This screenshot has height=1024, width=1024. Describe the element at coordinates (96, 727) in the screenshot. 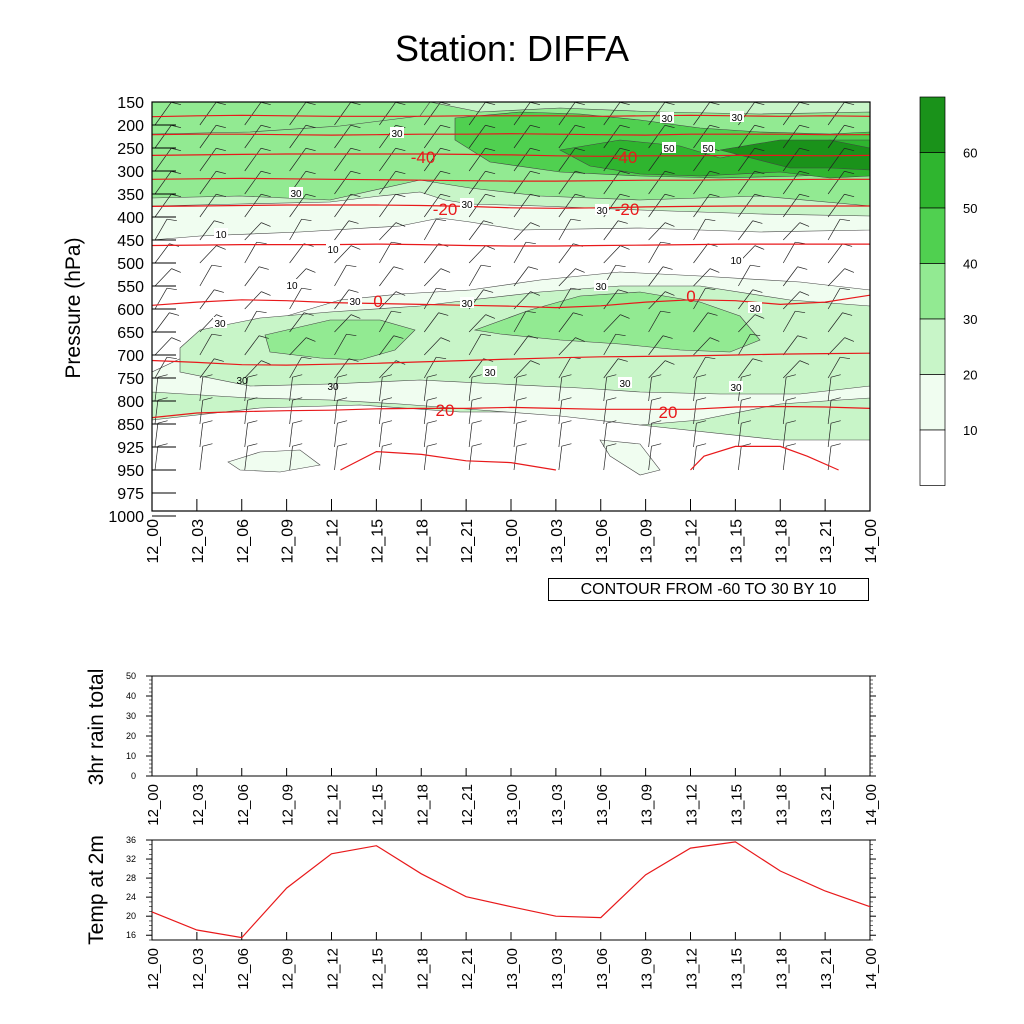

I see `rain-axis-label: 3hr rain total` at that location.